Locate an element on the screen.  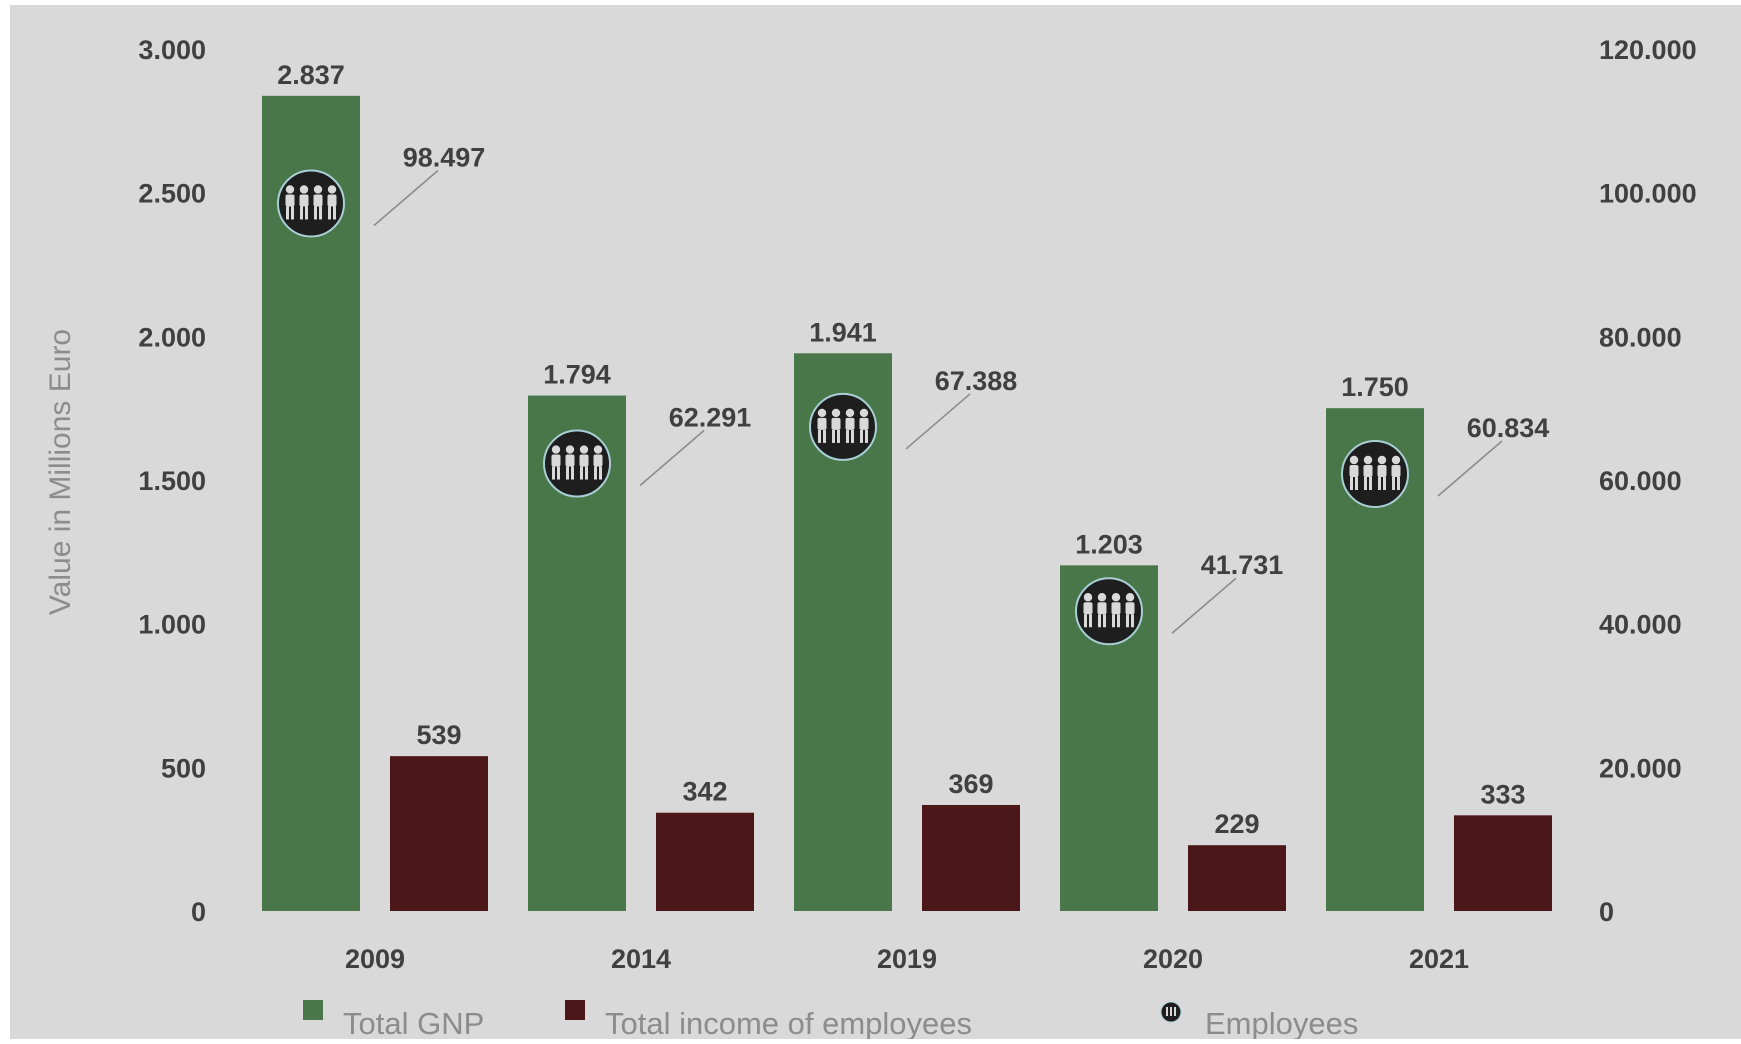
data-label-employees: 98.497 is located at coordinates (444, 157).